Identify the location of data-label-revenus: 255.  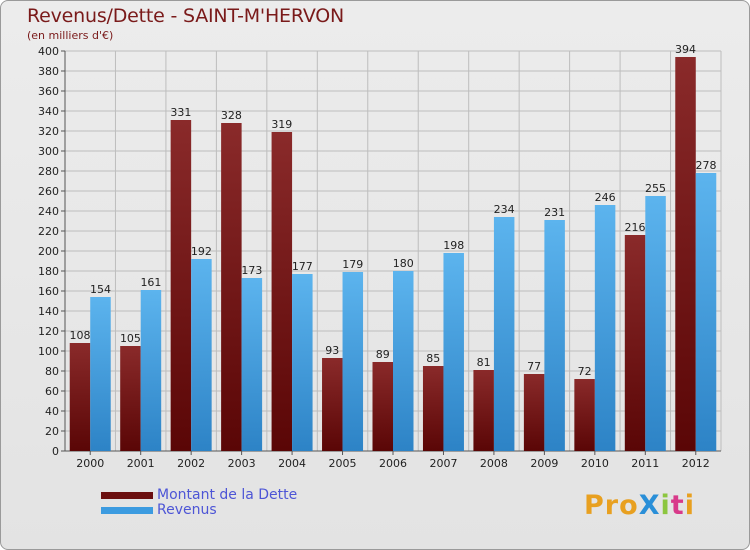
(655, 188).